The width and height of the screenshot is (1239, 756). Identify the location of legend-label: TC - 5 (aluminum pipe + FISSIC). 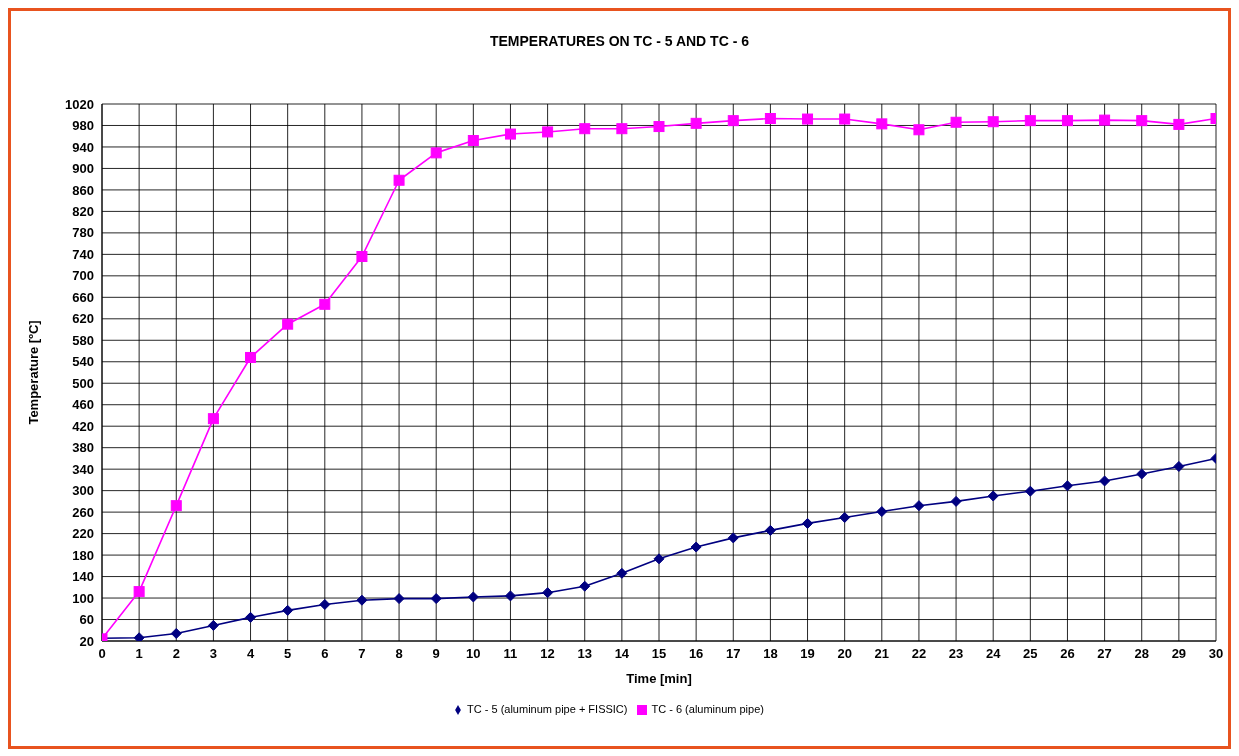
(547, 709).